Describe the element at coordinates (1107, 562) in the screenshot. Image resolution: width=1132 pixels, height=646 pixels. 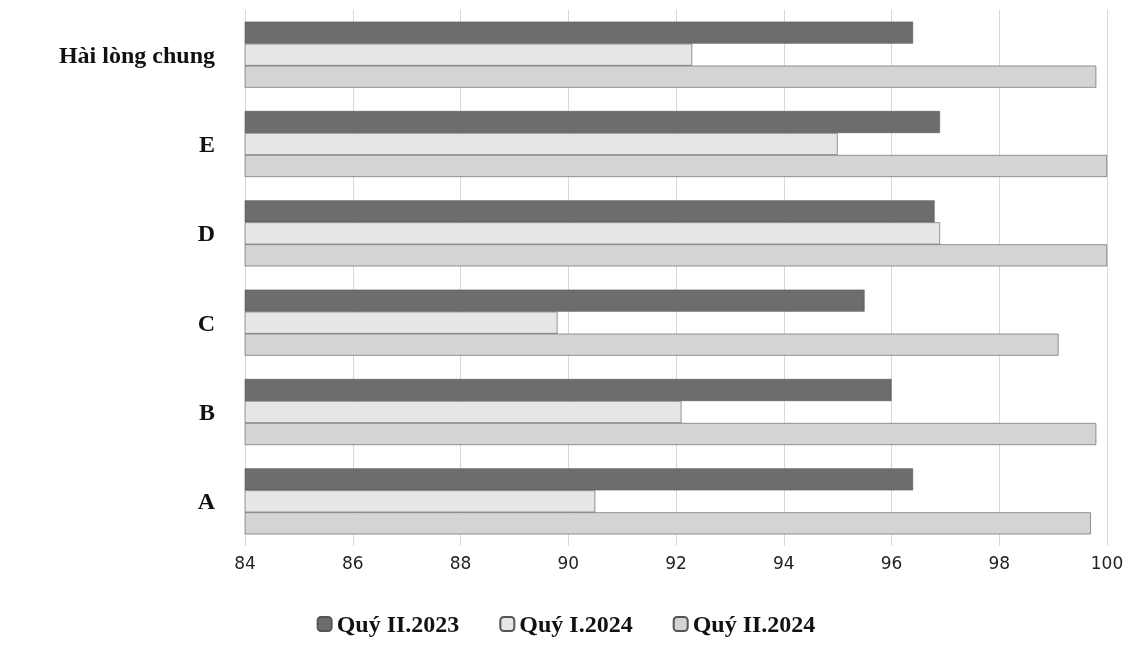
I see `x-tick-label: 100` at that location.